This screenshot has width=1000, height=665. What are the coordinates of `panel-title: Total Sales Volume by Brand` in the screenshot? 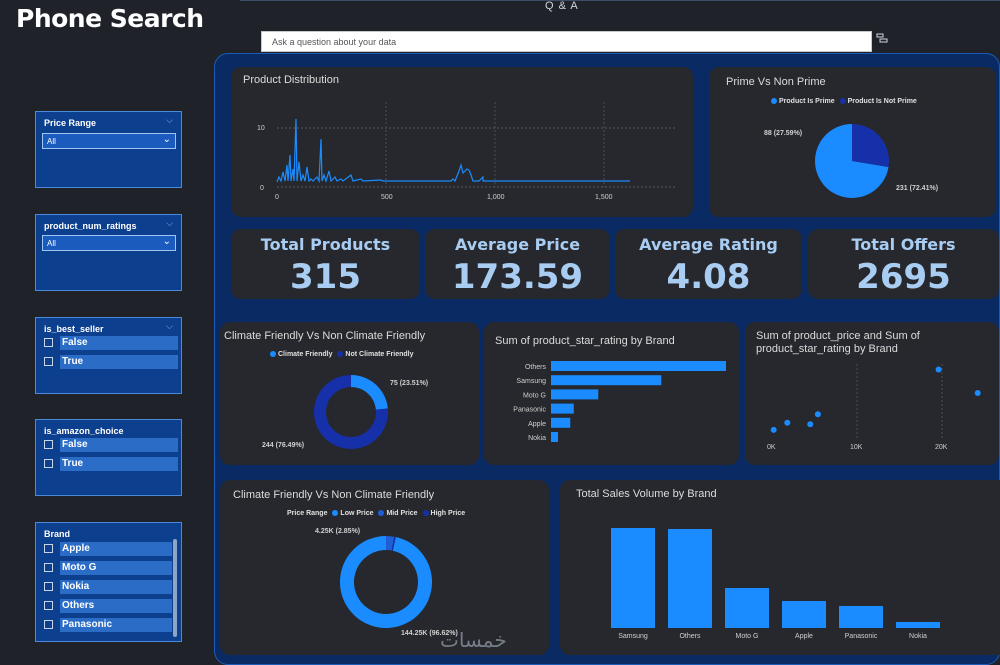 It's located at (646, 494).